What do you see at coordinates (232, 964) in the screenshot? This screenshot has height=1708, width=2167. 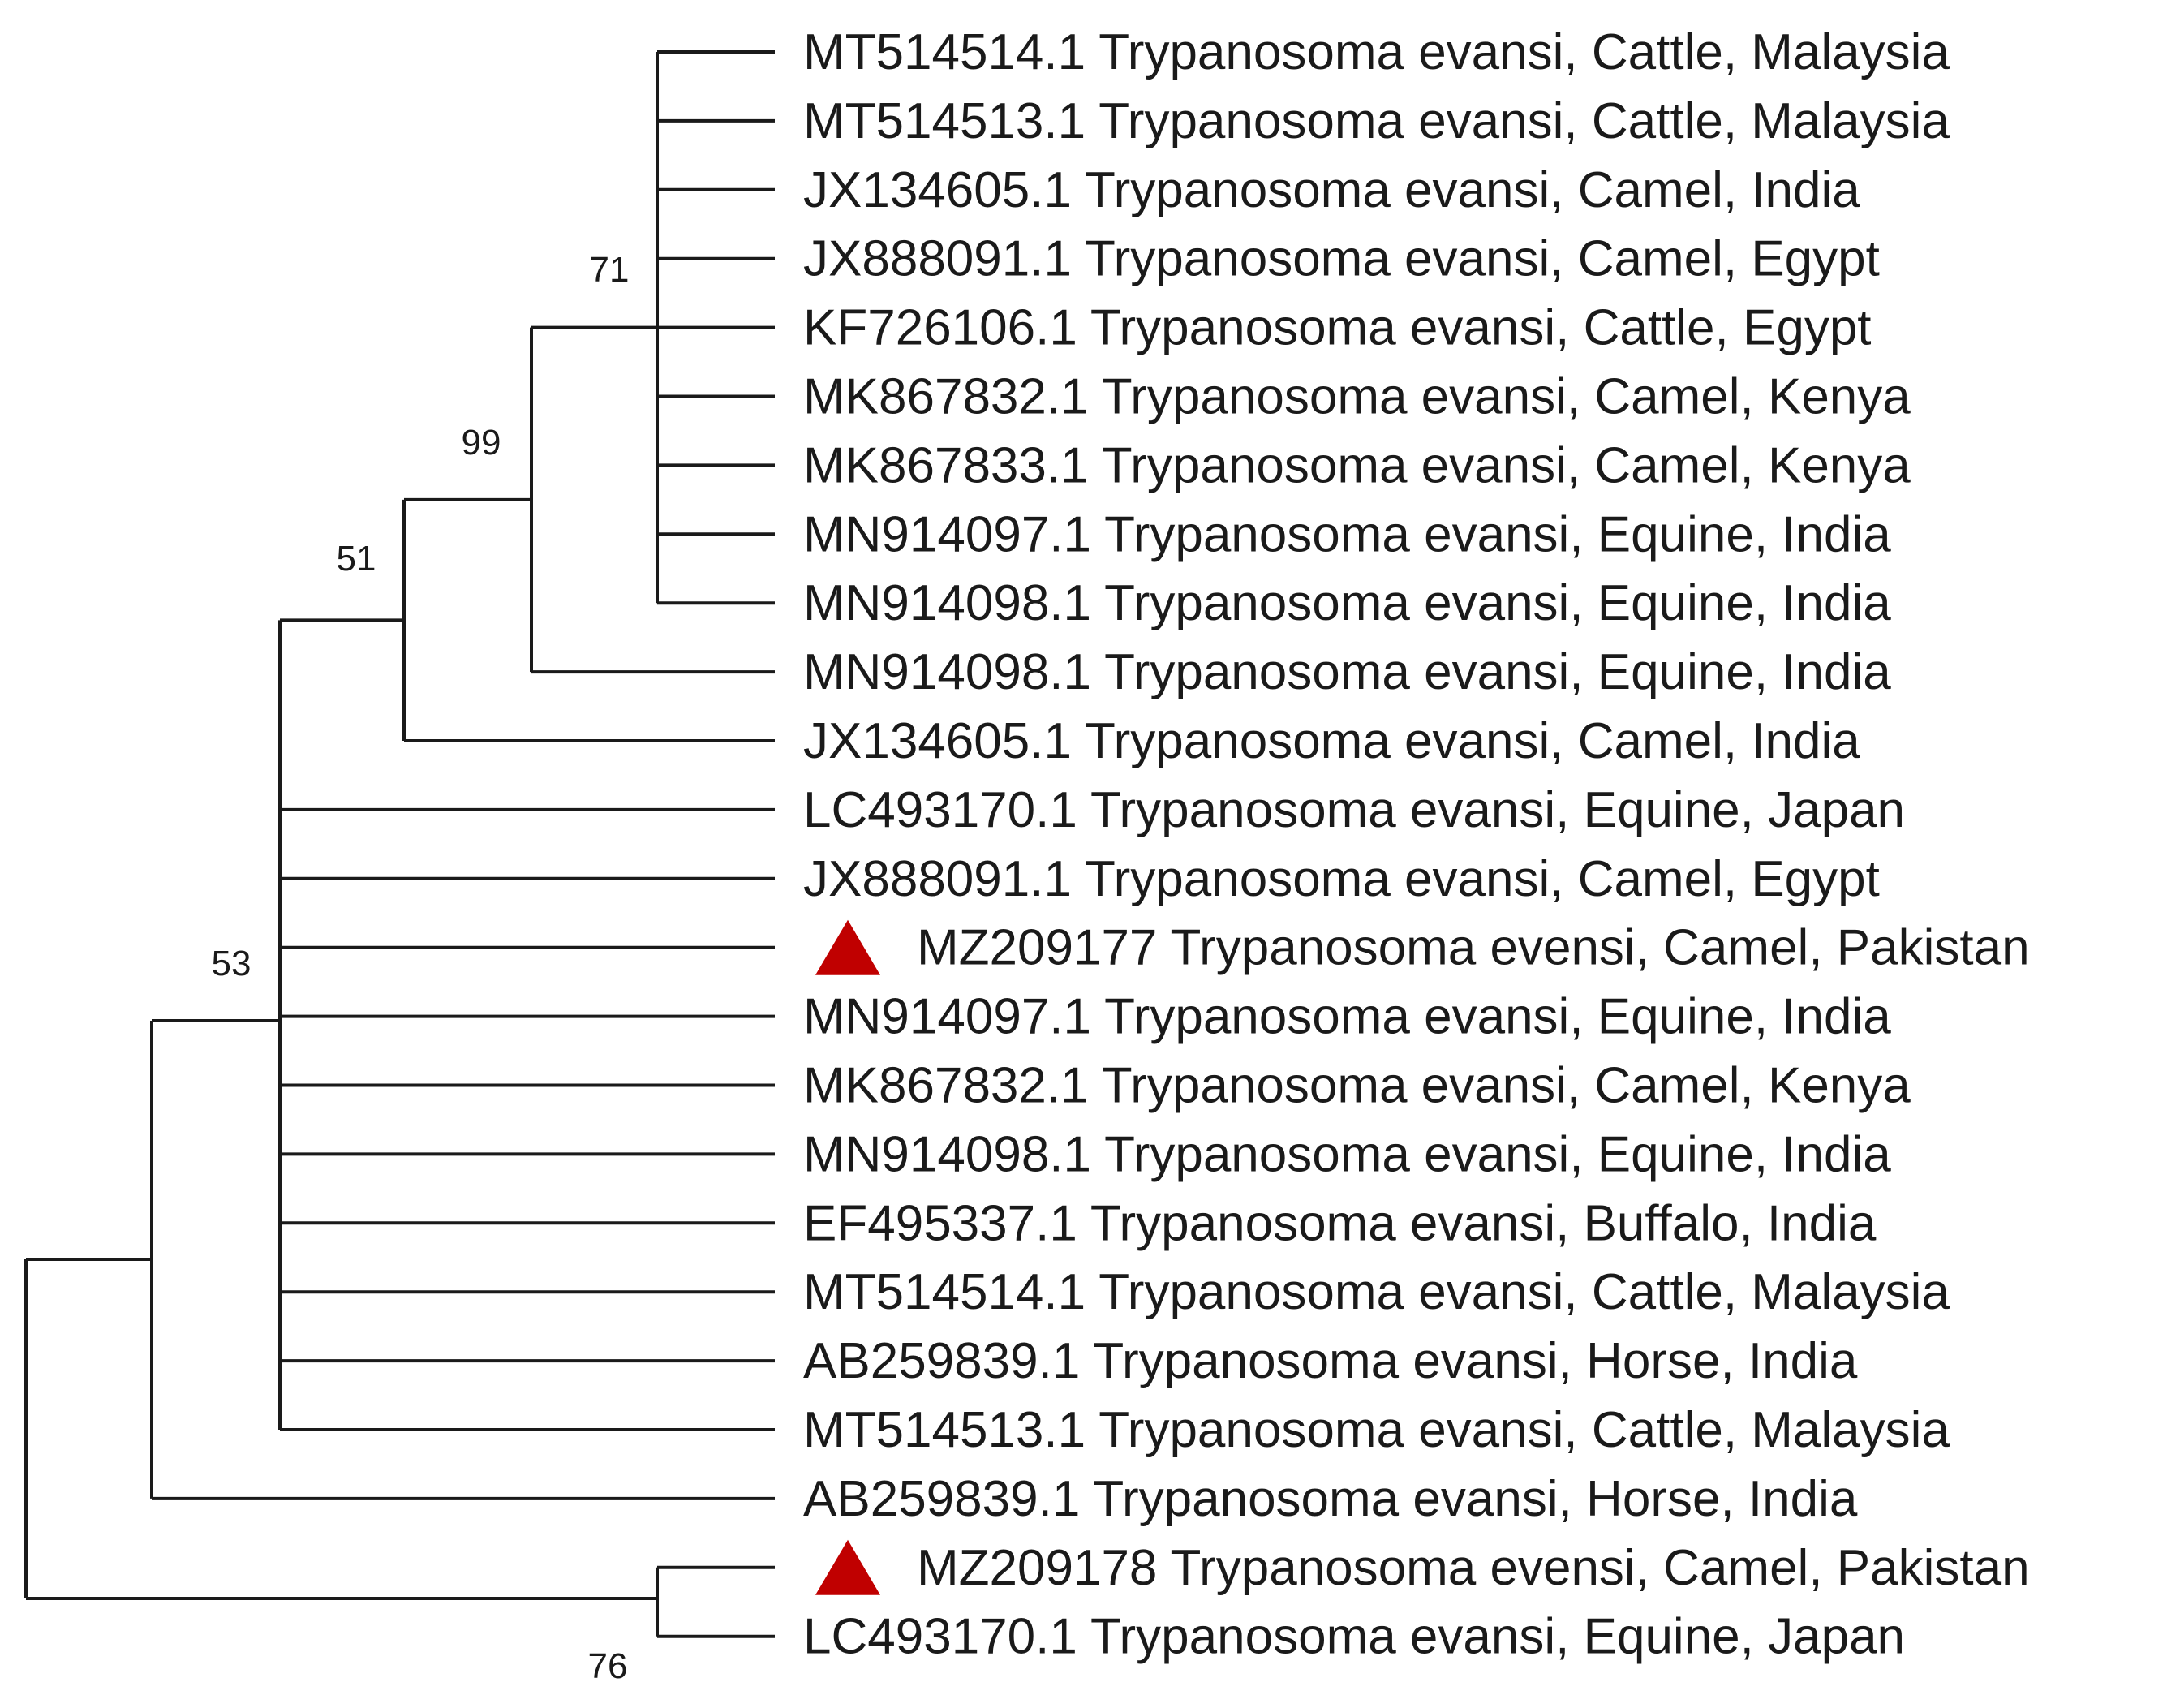 I see `bootstrap-value-53: 53` at bounding box center [232, 964].